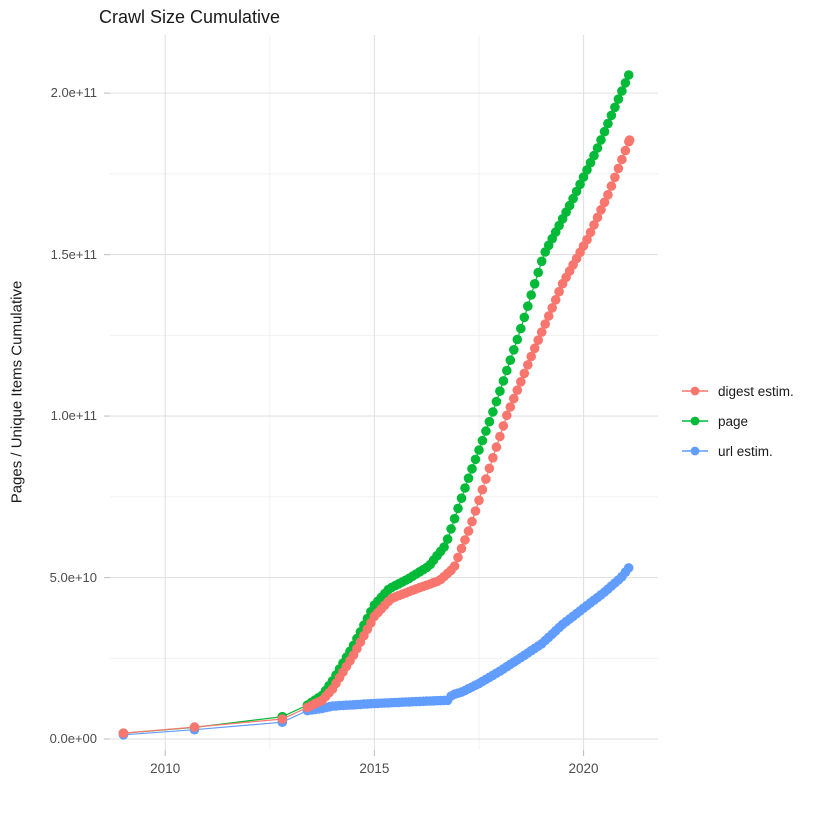 The height and width of the screenshot is (827, 826). What do you see at coordinates (73, 254) in the screenshot?
I see `y-tick-label: 1.5e+11` at bounding box center [73, 254].